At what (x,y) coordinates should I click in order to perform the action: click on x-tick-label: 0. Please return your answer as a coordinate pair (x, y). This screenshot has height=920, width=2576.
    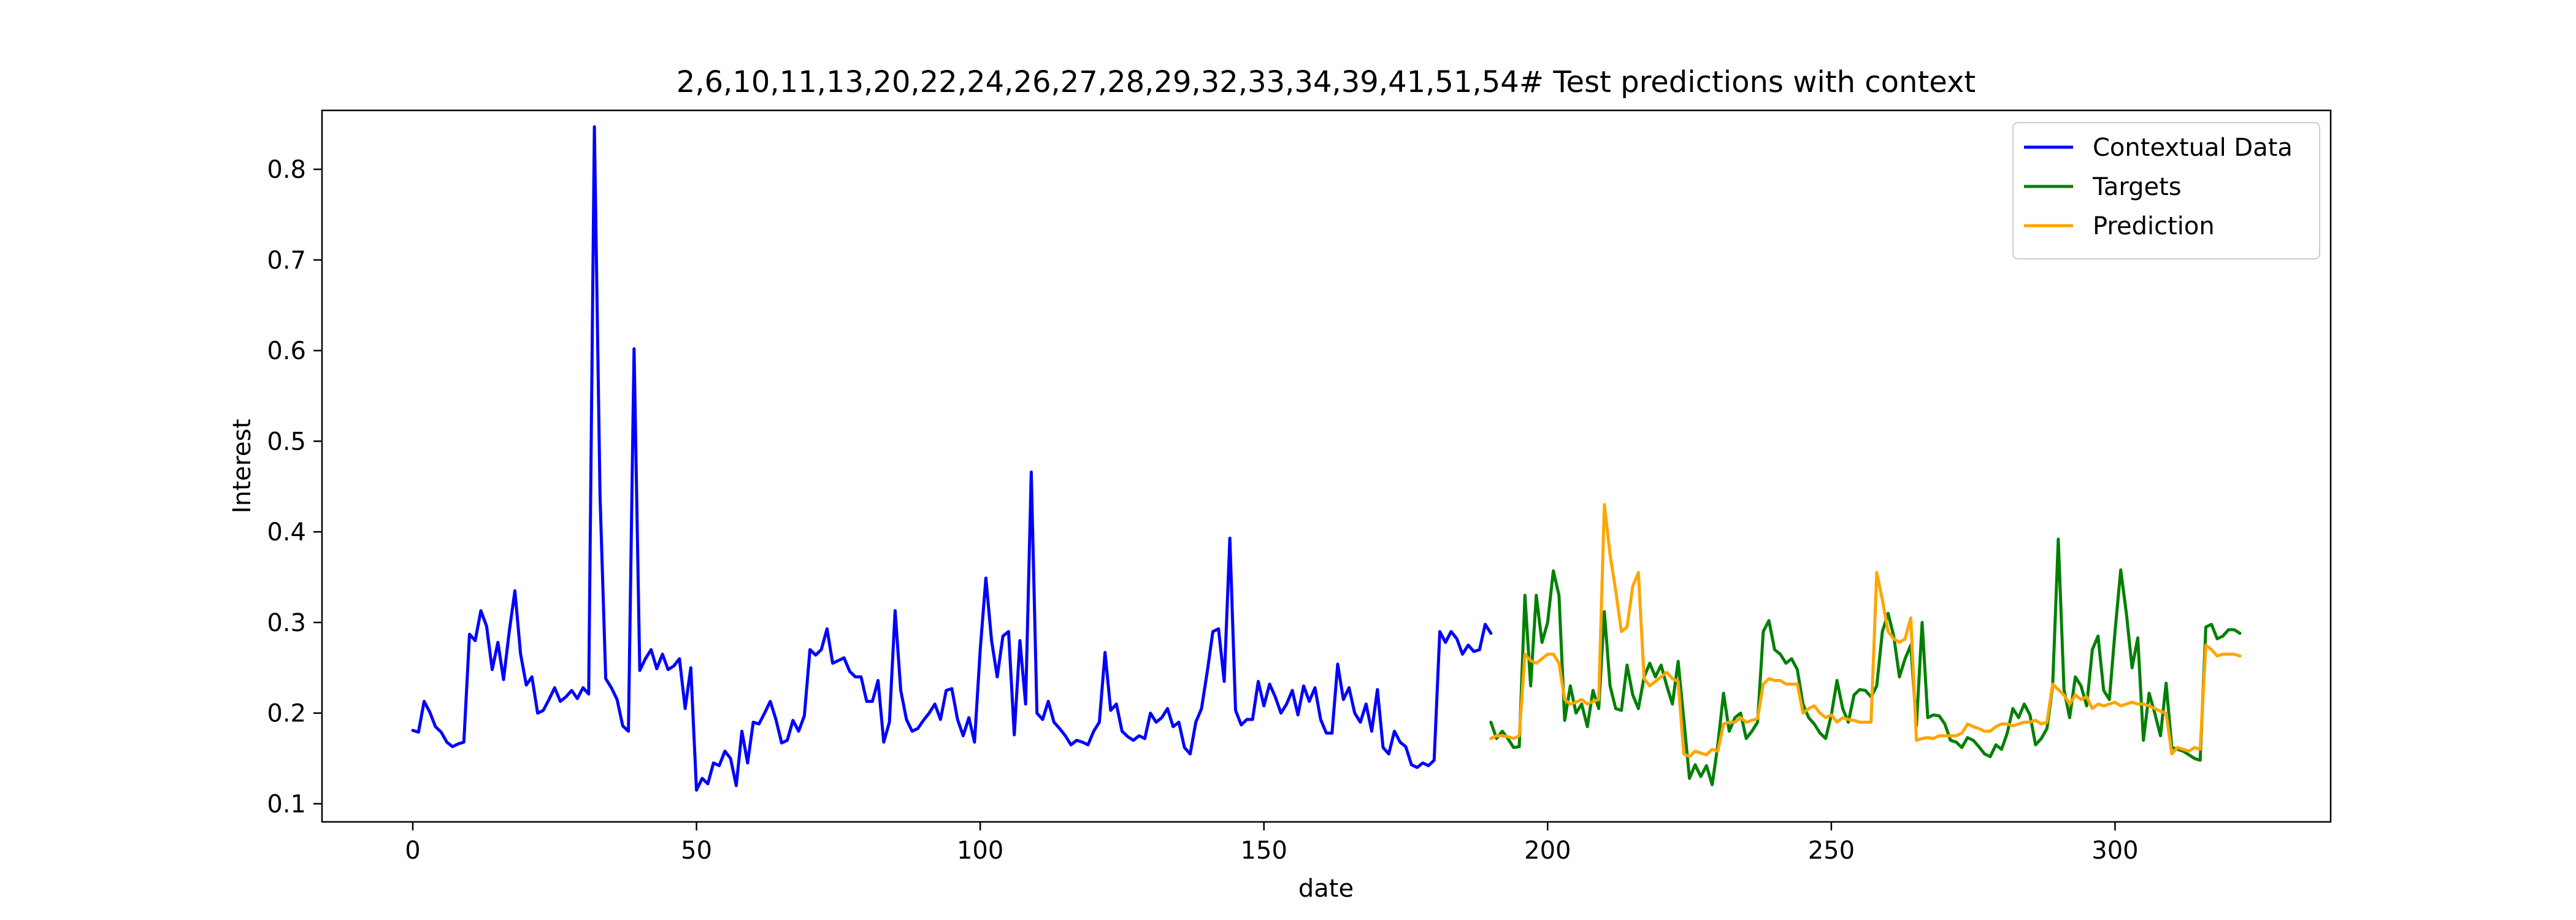
    Looking at the image, I should click on (412, 851).